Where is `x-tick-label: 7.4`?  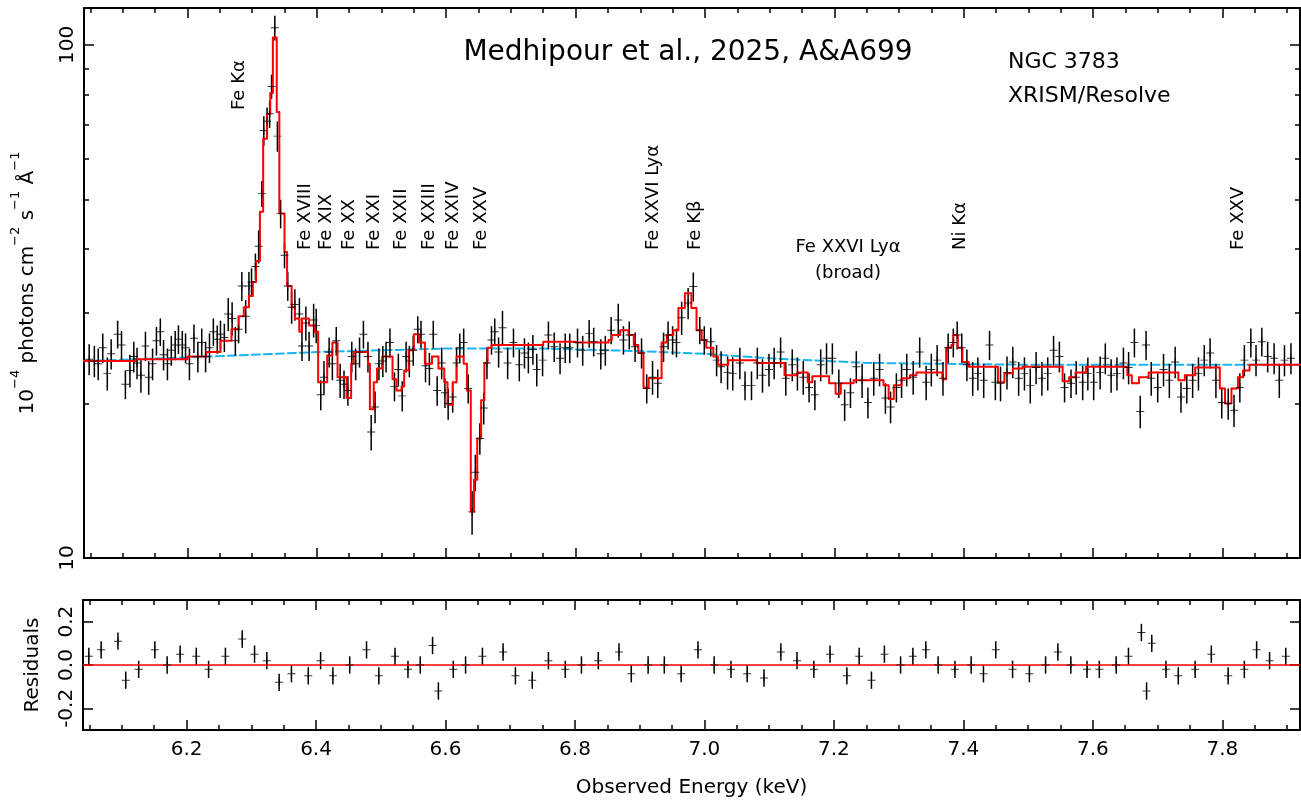 x-tick-label: 7.4 is located at coordinates (963, 748).